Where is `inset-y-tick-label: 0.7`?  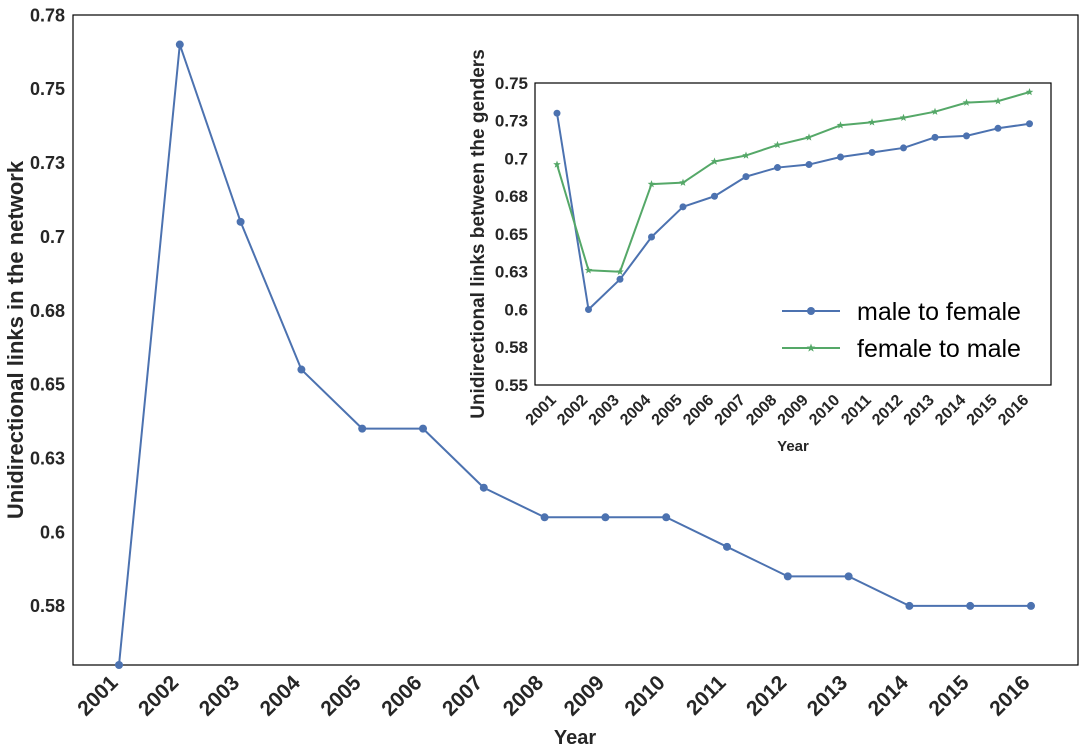 inset-y-tick-label: 0.7 is located at coordinates (516, 158).